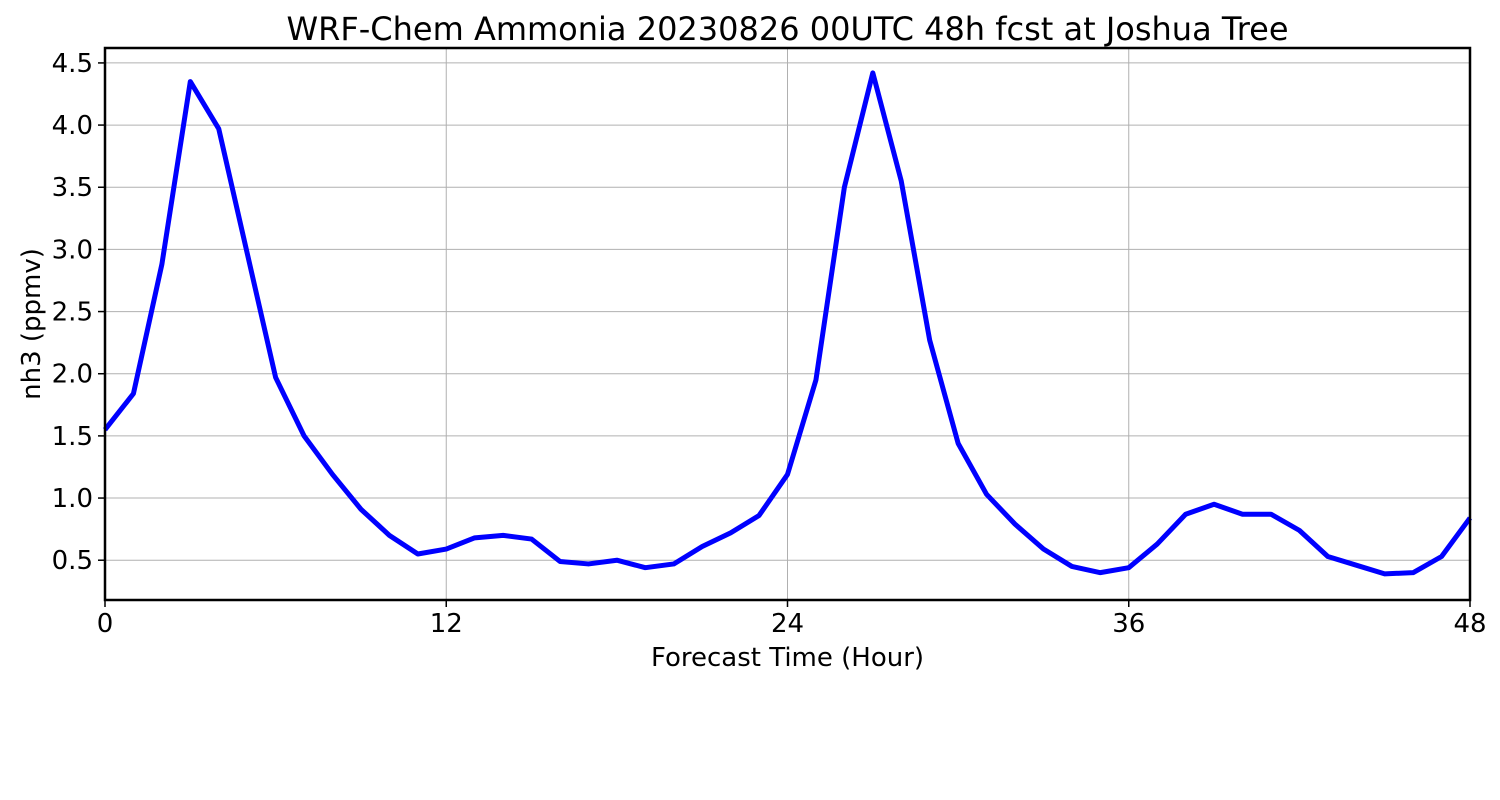  What do you see at coordinates (72, 64) in the screenshot?
I see `y-tick-label-4.5: 4.5` at bounding box center [72, 64].